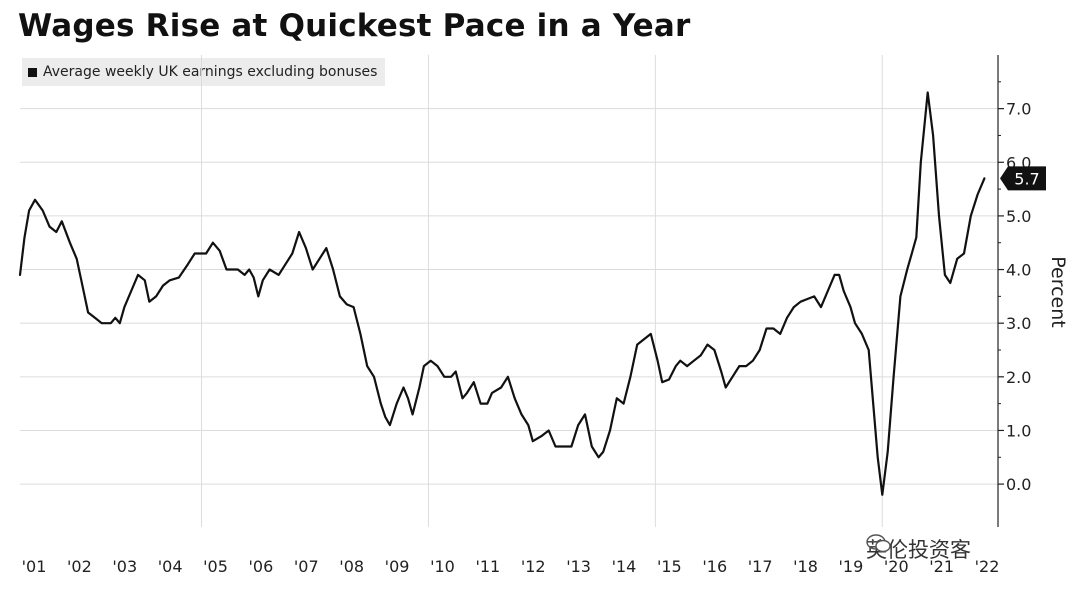 The width and height of the screenshot is (1080, 598). What do you see at coordinates (624, 566) in the screenshot?
I see `x-tick-label: '14` at bounding box center [624, 566].